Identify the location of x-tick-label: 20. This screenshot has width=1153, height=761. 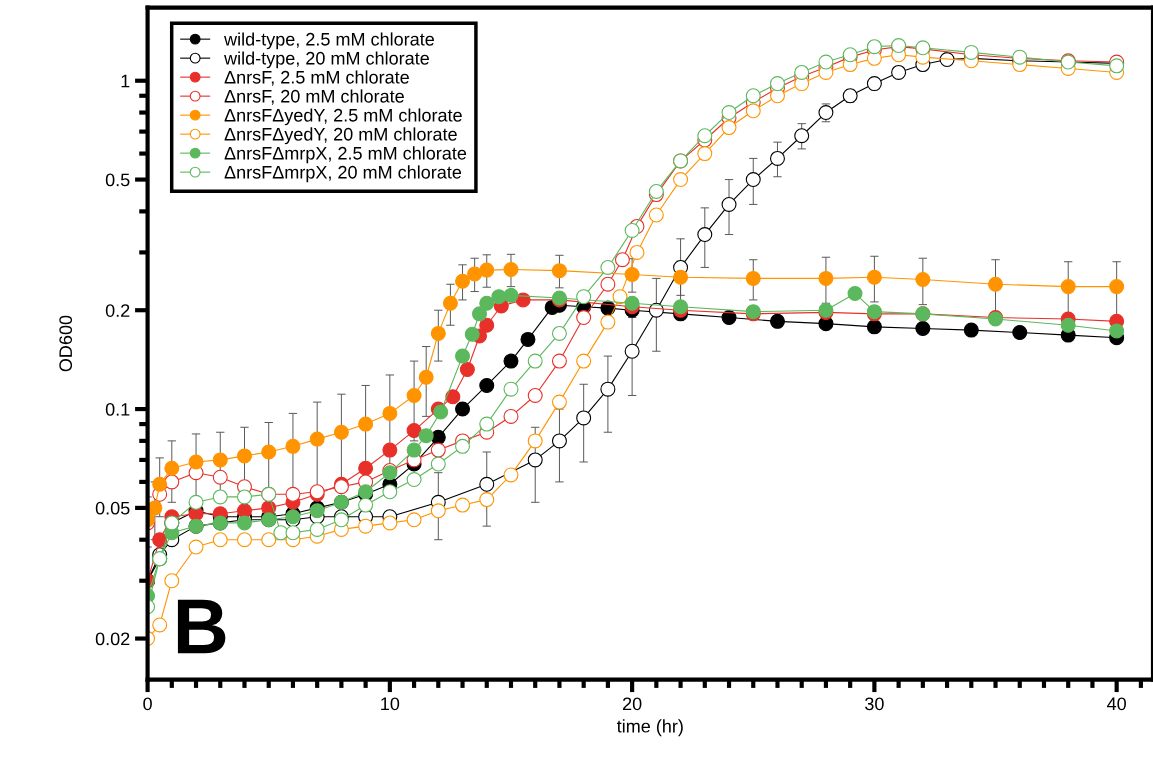
(632, 704).